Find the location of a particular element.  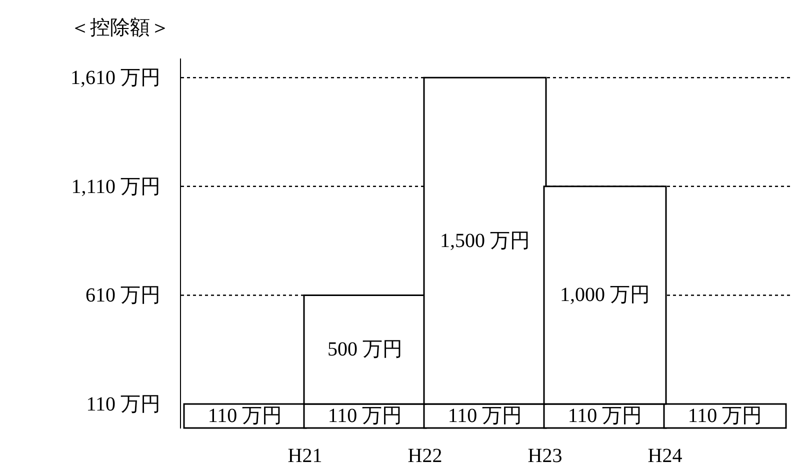

text: H24 is located at coordinates (665, 456).